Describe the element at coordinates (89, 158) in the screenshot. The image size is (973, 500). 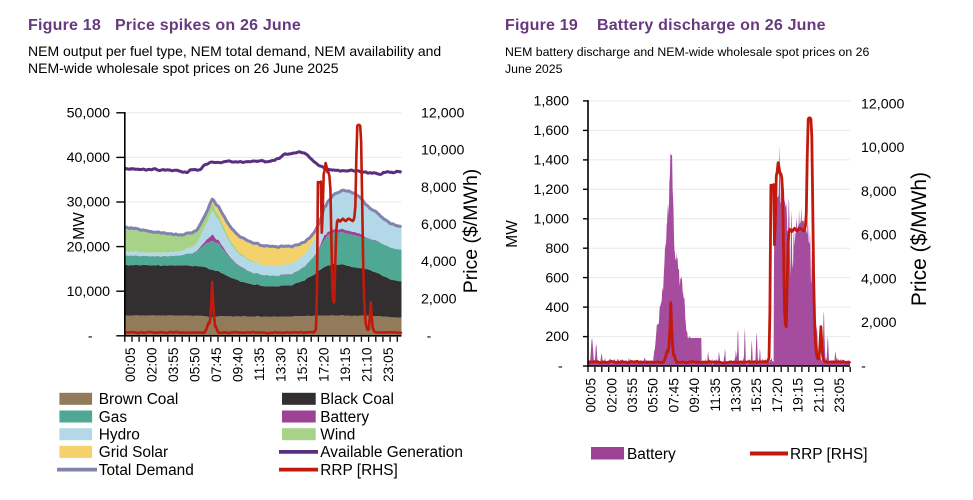
I see `svg-text: 40,000` at that location.